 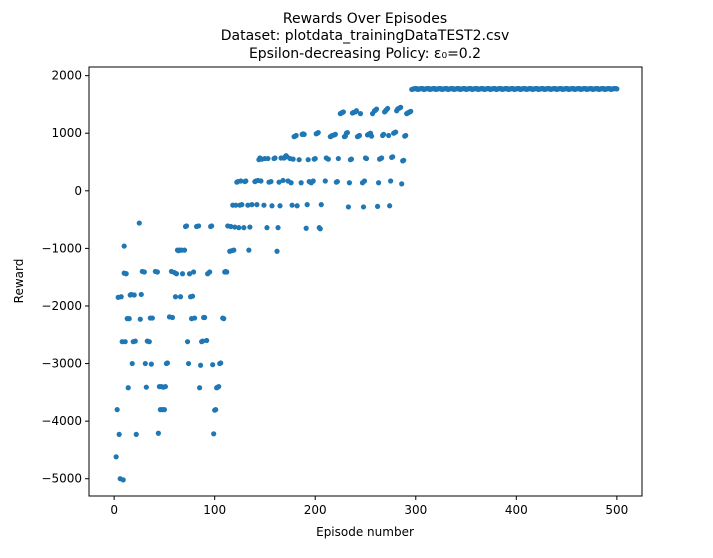 What do you see at coordinates (61, 421) in the screenshot?
I see `y-tick-label: −4000` at bounding box center [61, 421].